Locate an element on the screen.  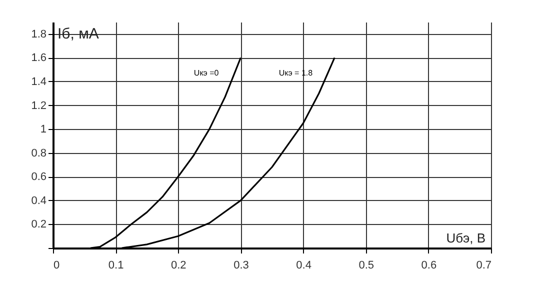
x-tick-label: 0 is located at coordinates (57, 266).